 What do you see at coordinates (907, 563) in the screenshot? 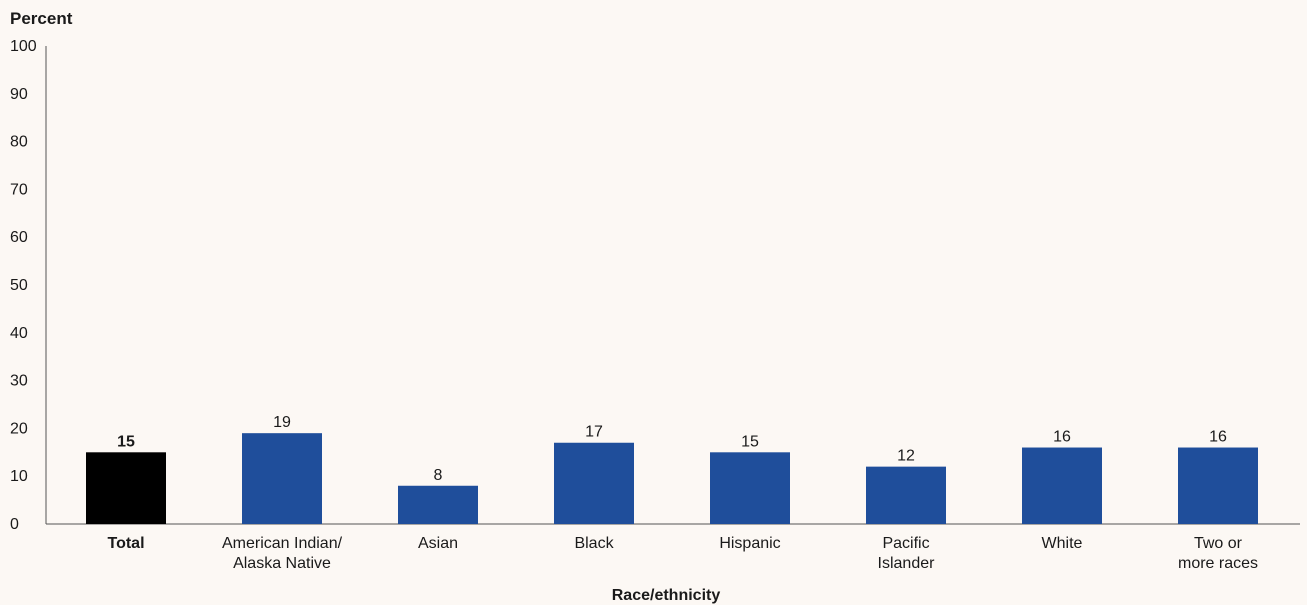
I see `category-label: Islander` at bounding box center [907, 563].